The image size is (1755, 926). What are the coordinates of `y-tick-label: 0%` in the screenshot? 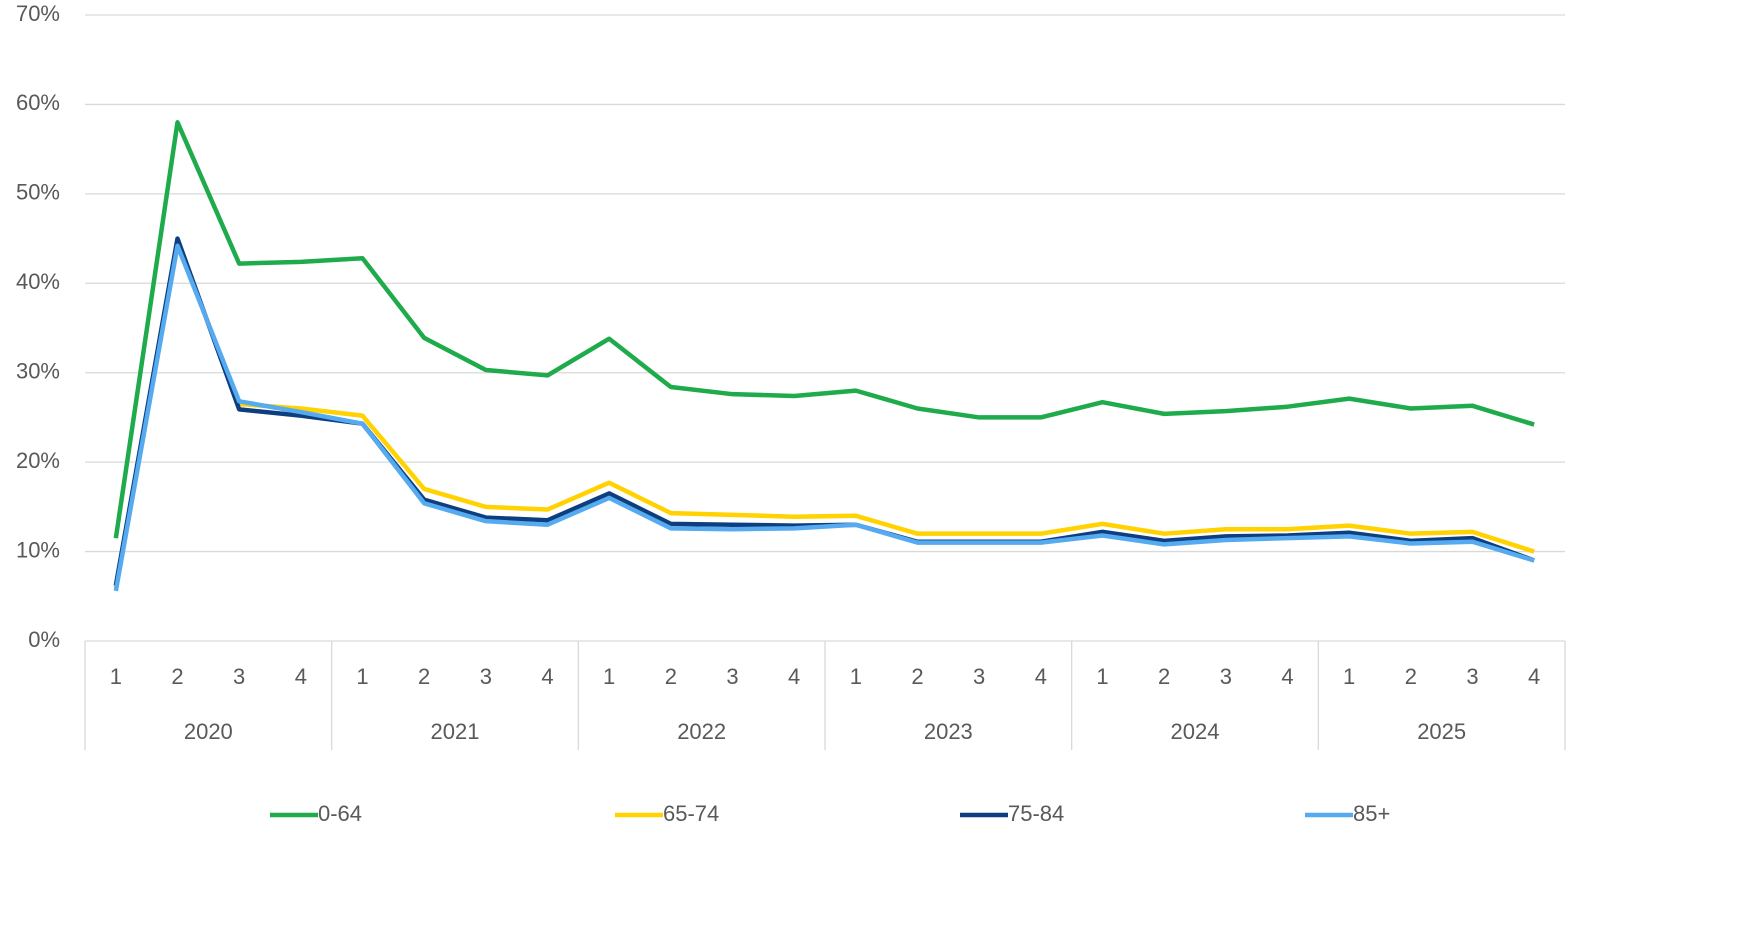 It's located at (44, 639).